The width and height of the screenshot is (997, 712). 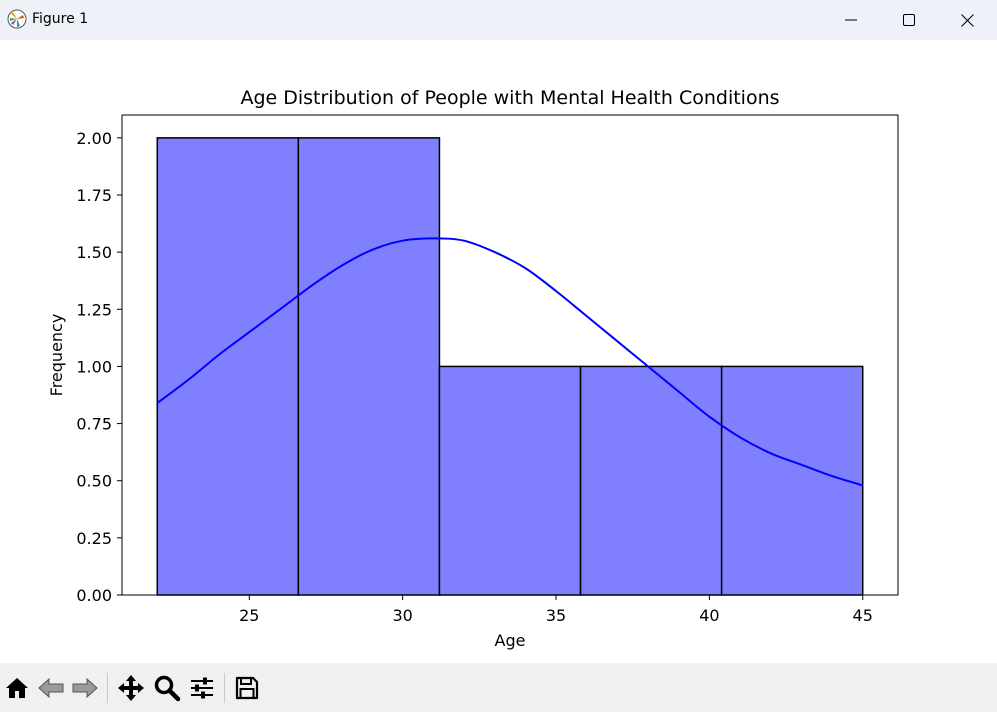 I want to click on move-icon, so click(x=131, y=688).